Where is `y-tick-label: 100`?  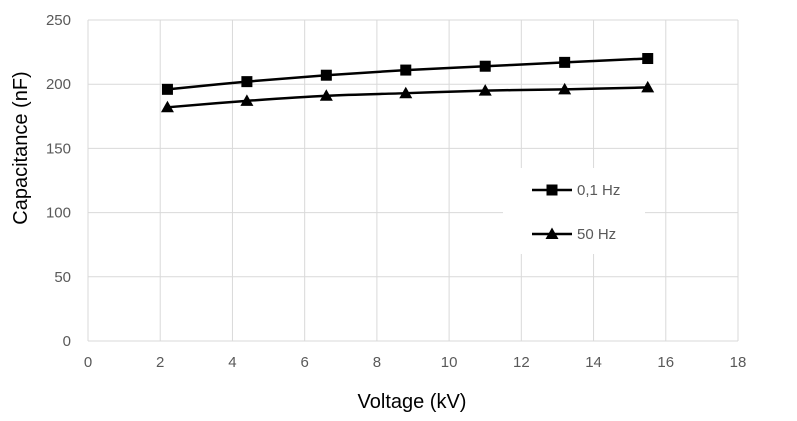 y-tick-label: 100 is located at coordinates (58, 213).